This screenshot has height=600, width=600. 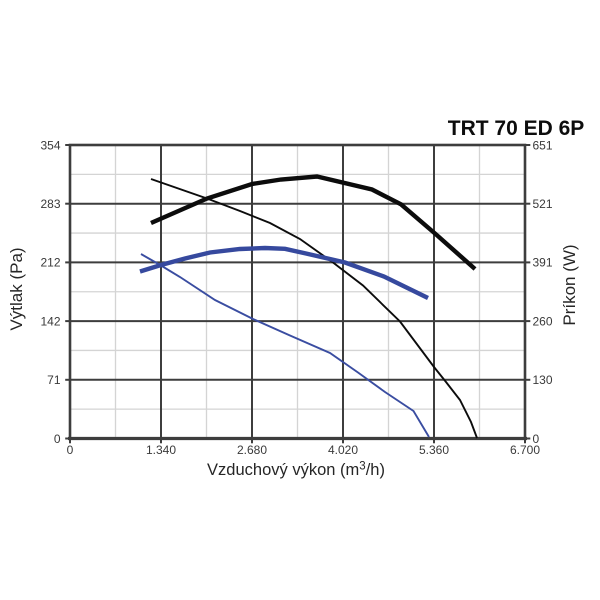 What do you see at coordinates (296, 470) in the screenshot?
I see `svg-text: Vzduchový výkon (m3/h)` at bounding box center [296, 470].